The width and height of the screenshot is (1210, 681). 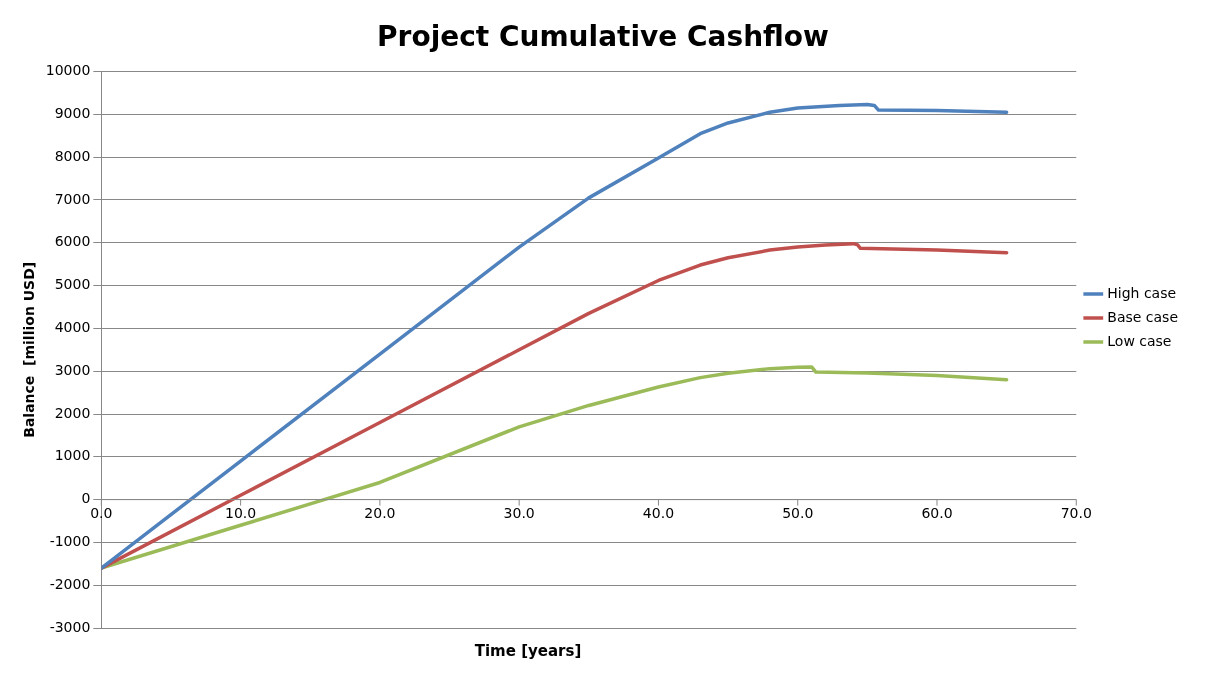 I want to click on y-tick-label: 10000, so click(x=68, y=70).